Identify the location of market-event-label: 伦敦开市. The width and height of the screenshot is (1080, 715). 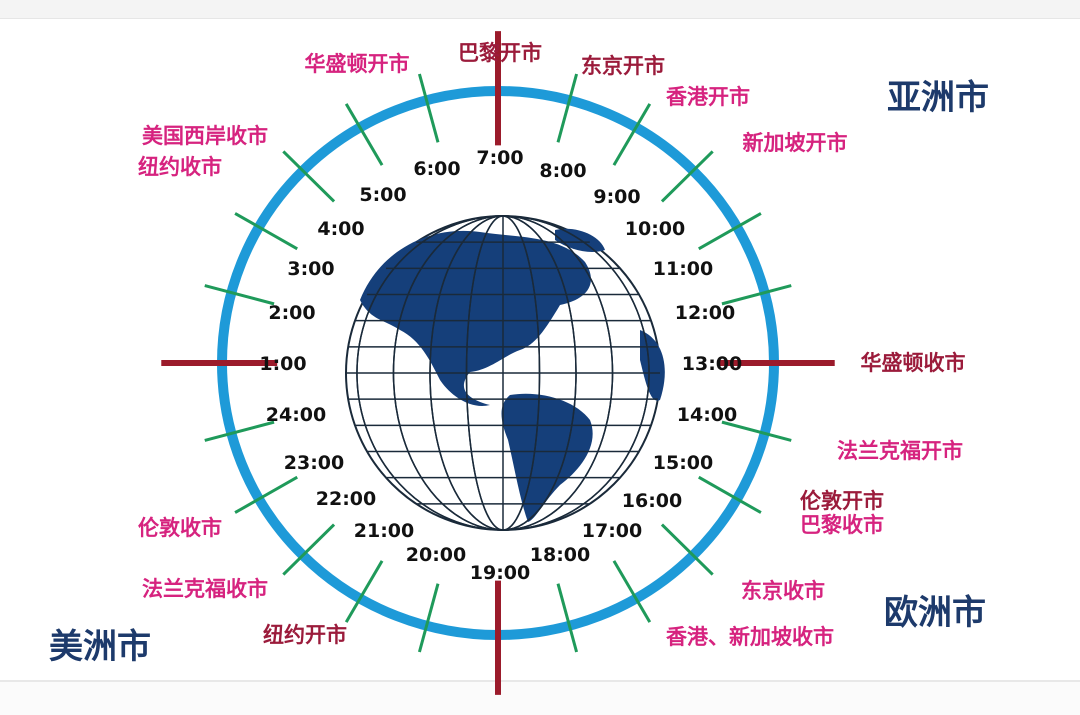
(842, 501).